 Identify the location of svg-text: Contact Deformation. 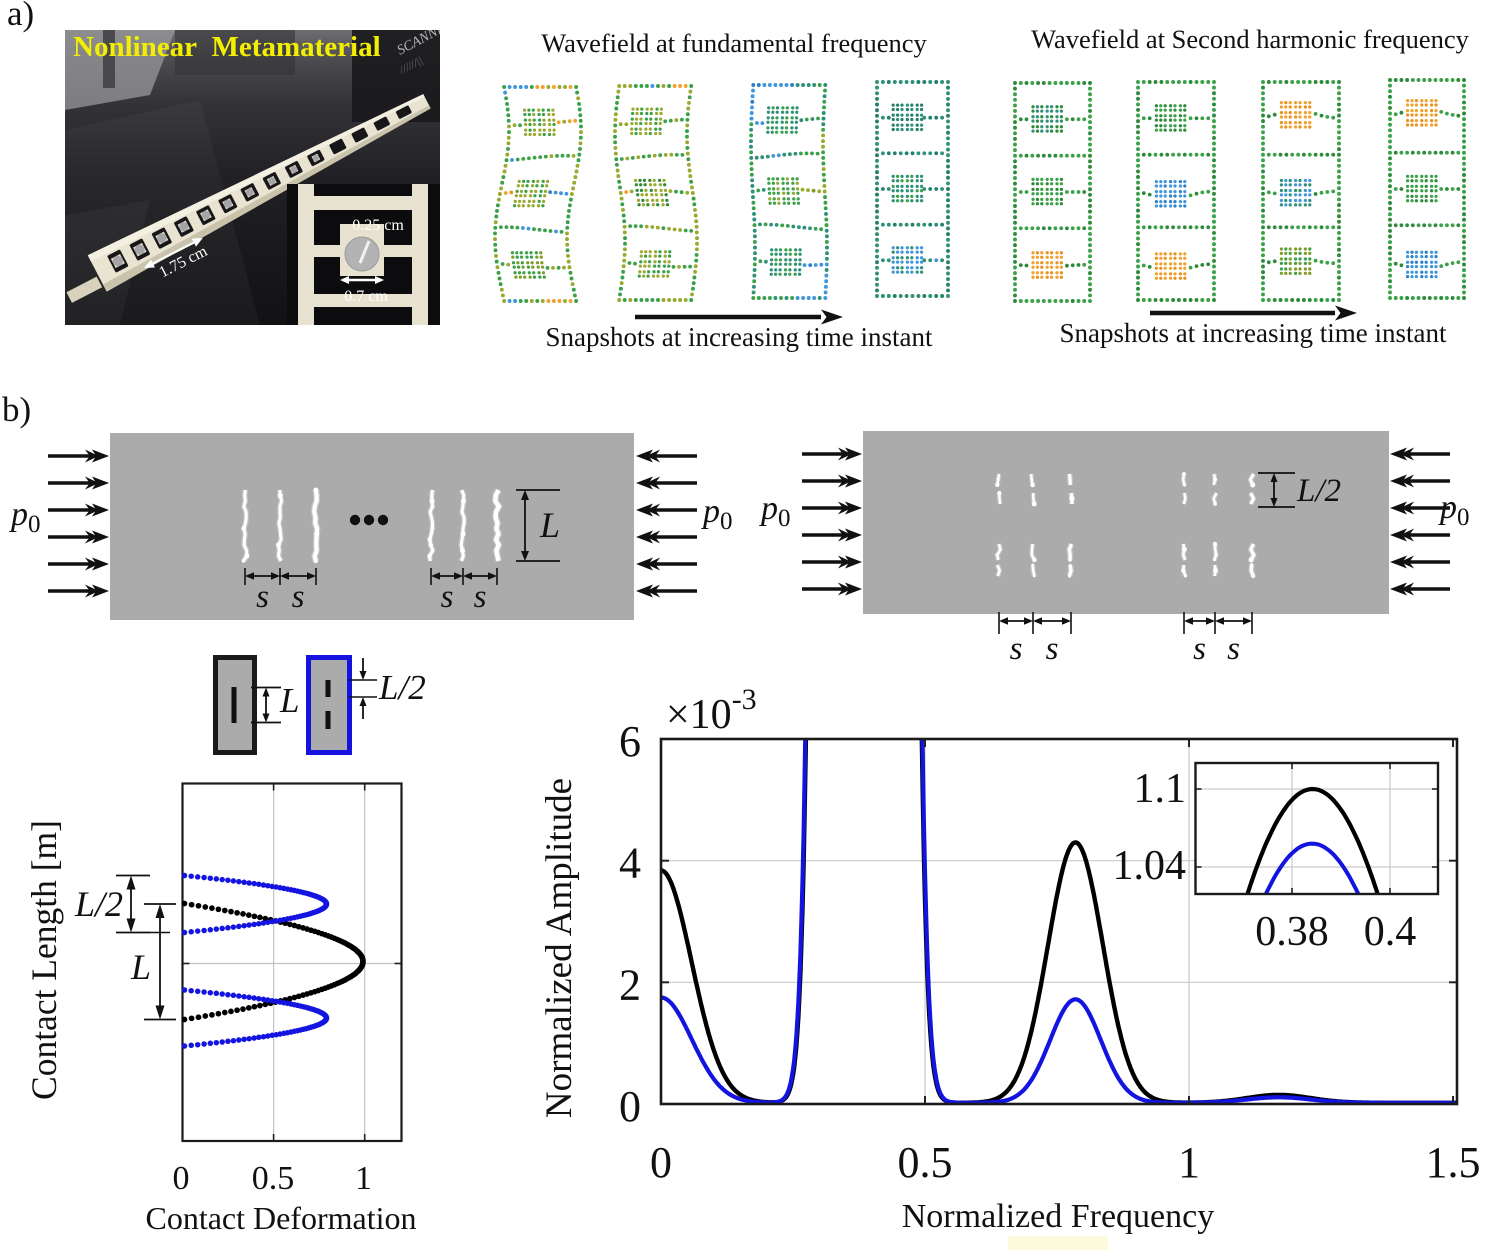
(280, 1218).